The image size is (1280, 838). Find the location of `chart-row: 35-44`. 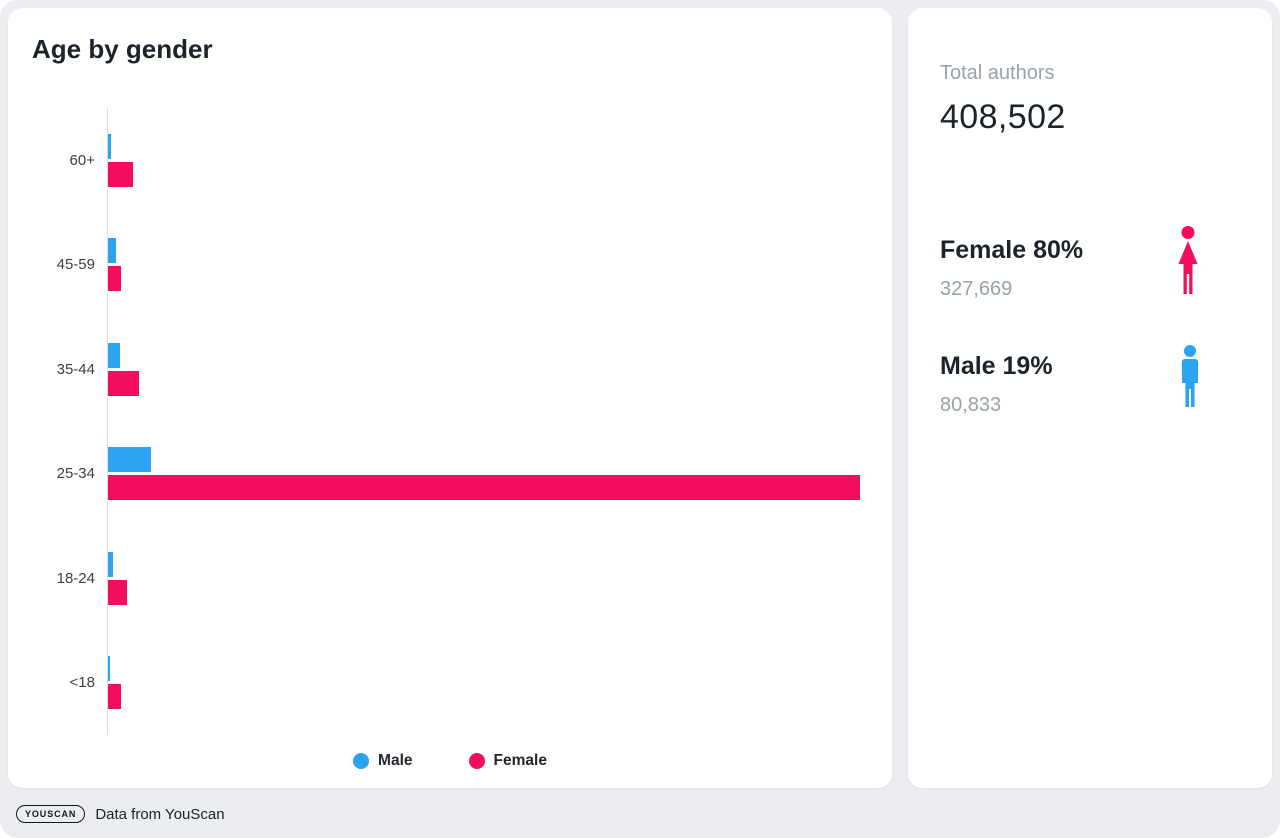

chart-row: 35-44 is located at coordinates (440, 369).